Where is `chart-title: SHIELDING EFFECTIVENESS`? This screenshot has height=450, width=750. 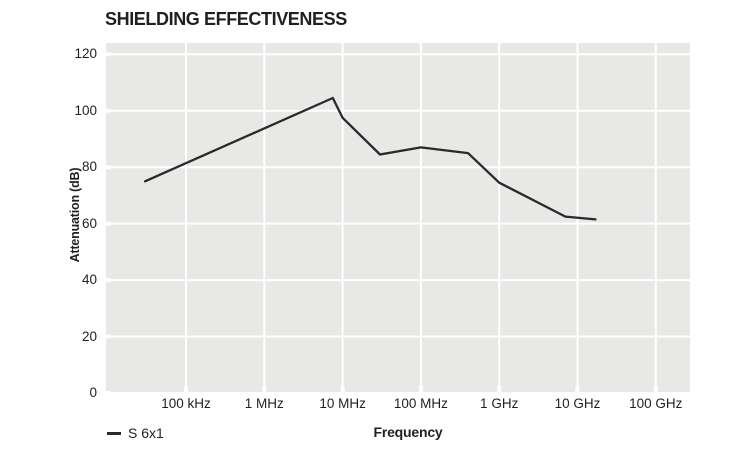
chart-title: SHIELDING EFFECTIVENESS is located at coordinates (226, 19).